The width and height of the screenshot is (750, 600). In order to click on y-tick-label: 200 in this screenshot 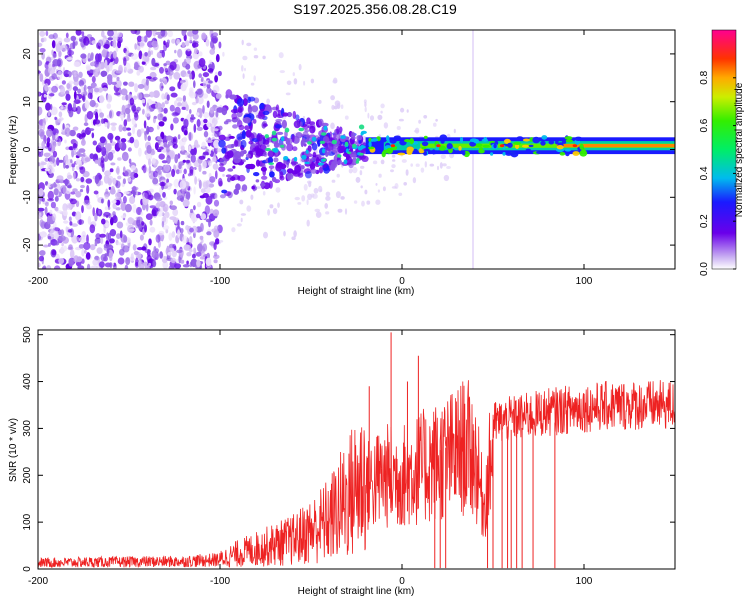, I will do `click(27, 475)`.